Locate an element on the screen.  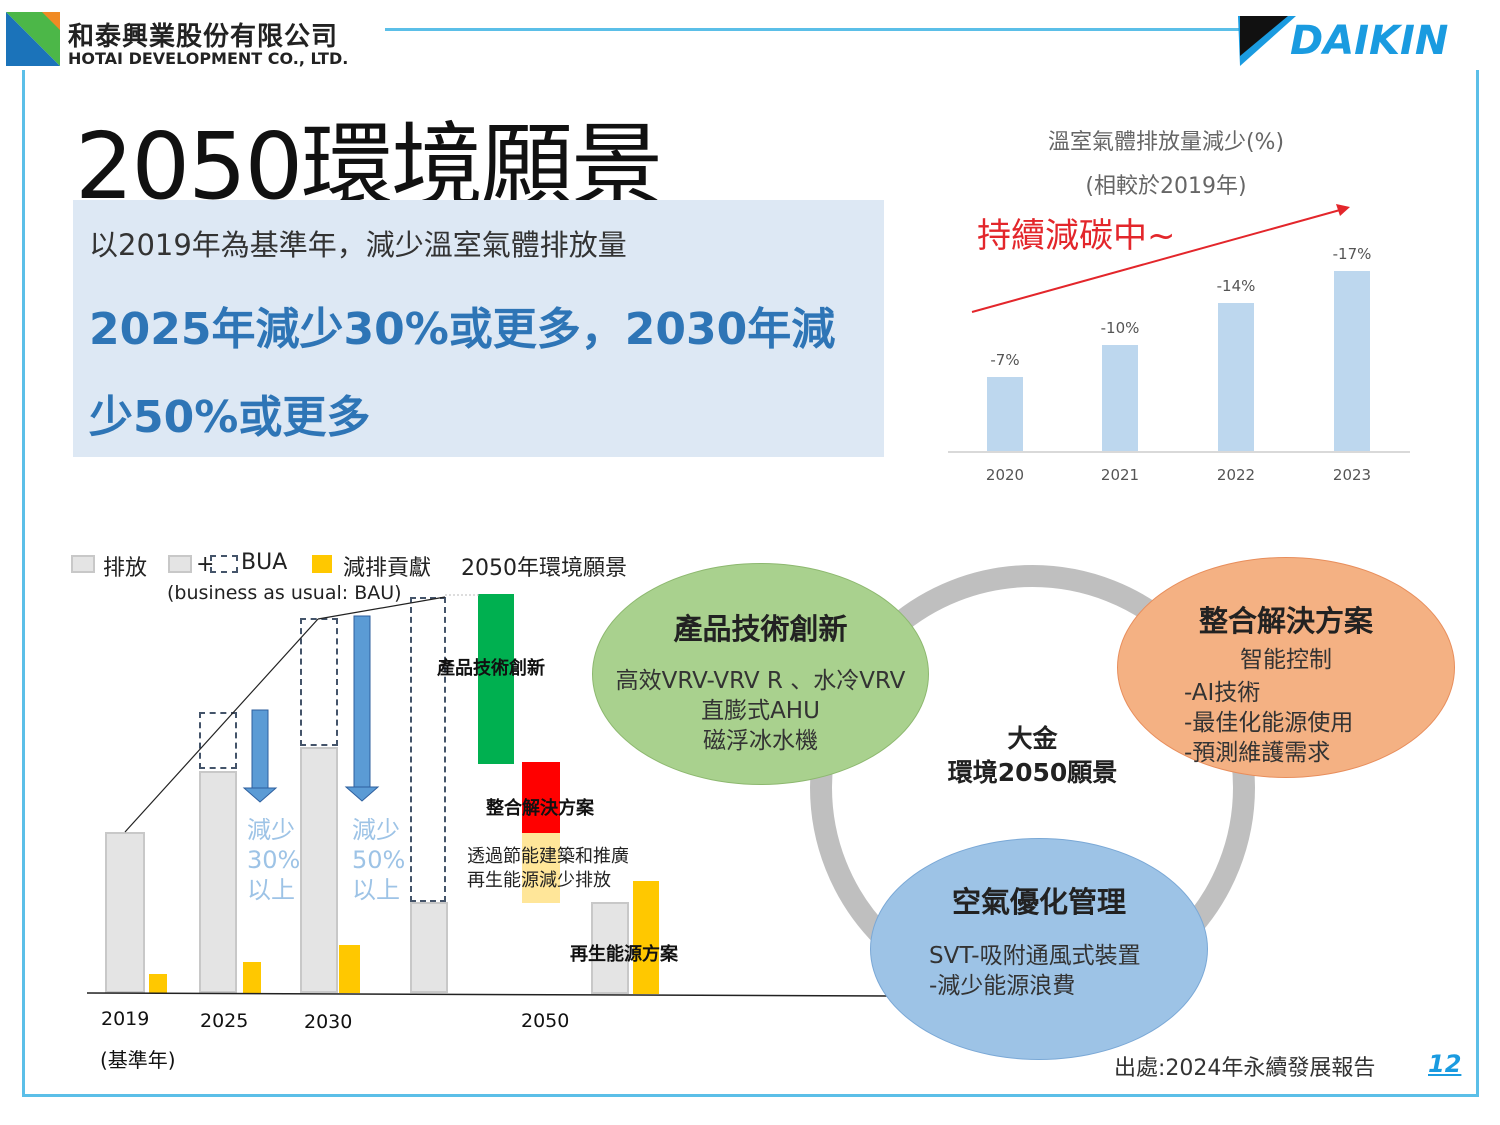
summary-line2: 2025年減少30%或更多，2030年減少50%或更多 is located at coordinates (462, 373).